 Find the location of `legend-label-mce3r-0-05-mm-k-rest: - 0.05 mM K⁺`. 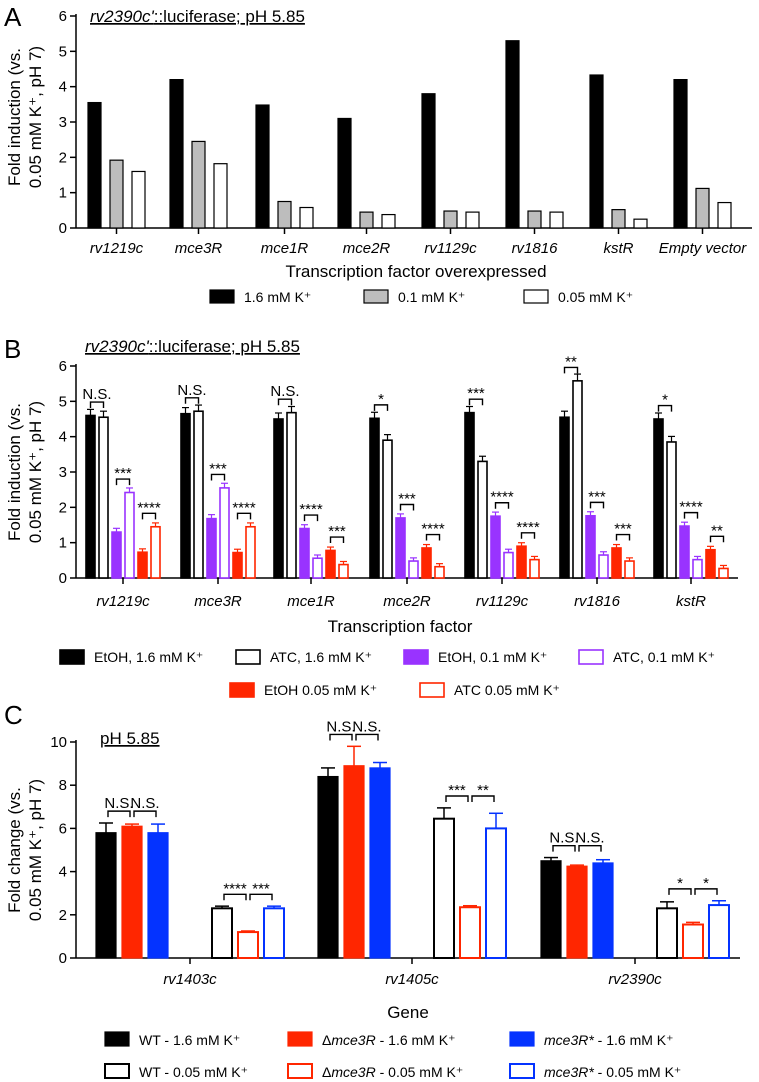

legend-label-mce3r-0-05-mm-k-rest: - 0.05 mM K⁺ is located at coordinates (420, 1072).